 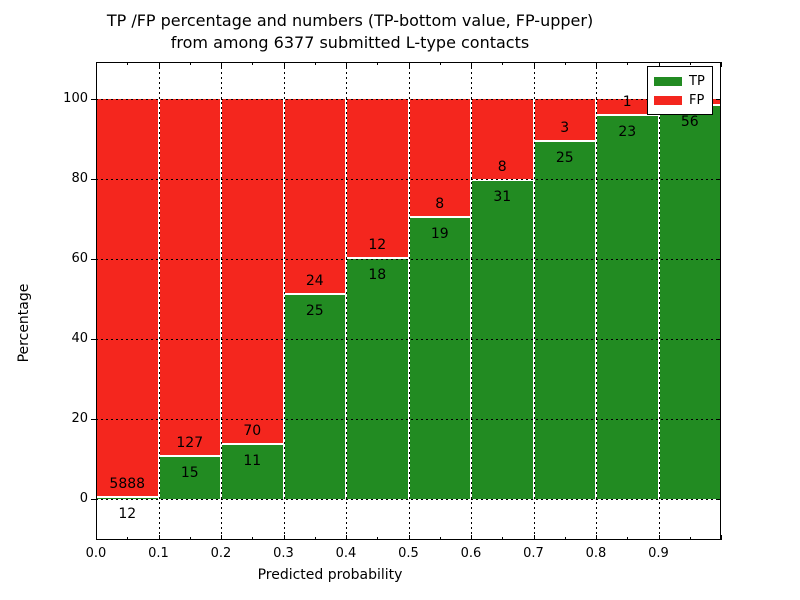 I want to click on y-tick-label: 80, so click(x=79, y=178).